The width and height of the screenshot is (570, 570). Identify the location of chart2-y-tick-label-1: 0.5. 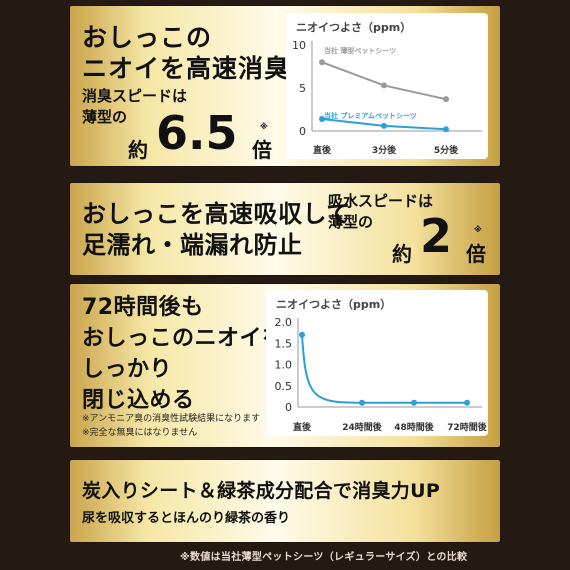
(284, 386).